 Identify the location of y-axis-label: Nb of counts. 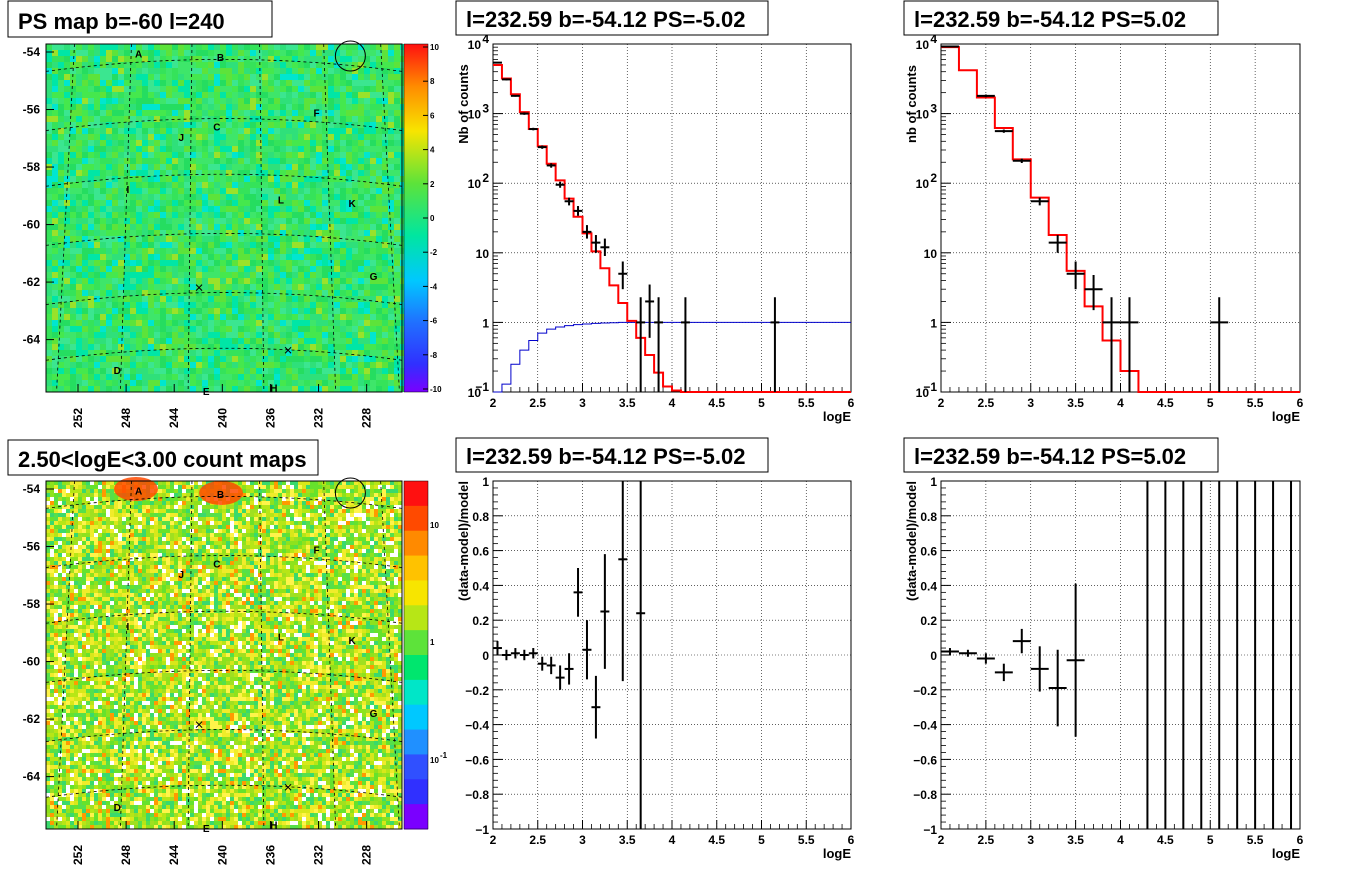
(463, 103).